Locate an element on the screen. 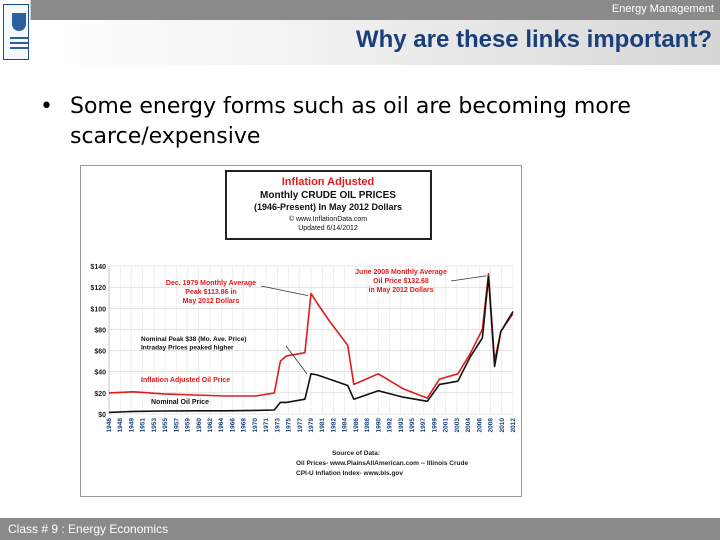 Image resolution: width=720 pixels, height=540 pixels. x-tick-label: 2004 is located at coordinates (468, 425).